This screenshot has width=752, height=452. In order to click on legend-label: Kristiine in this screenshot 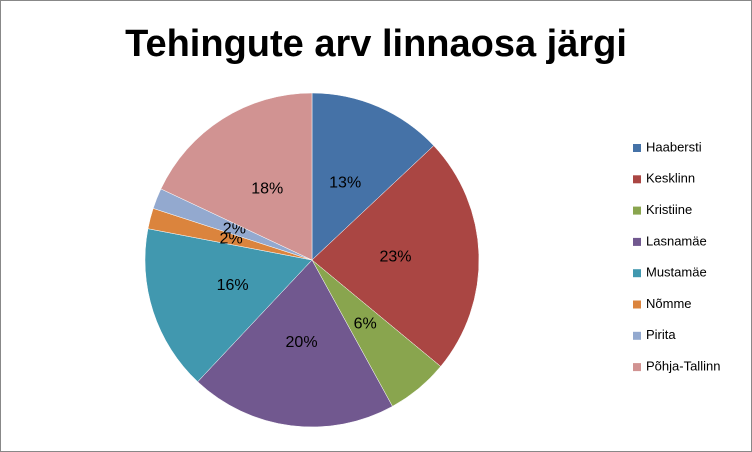, I will do `click(669, 209)`.